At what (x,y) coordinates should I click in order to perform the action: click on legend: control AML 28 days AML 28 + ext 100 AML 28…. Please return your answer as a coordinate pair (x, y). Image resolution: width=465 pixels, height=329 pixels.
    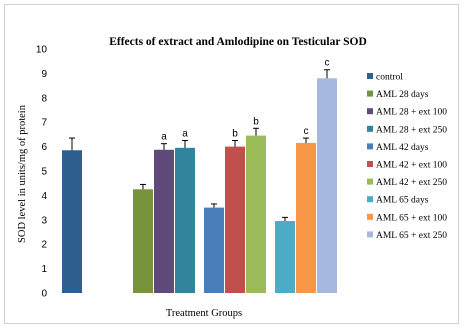
    Looking at the image, I should click on (407, 157).